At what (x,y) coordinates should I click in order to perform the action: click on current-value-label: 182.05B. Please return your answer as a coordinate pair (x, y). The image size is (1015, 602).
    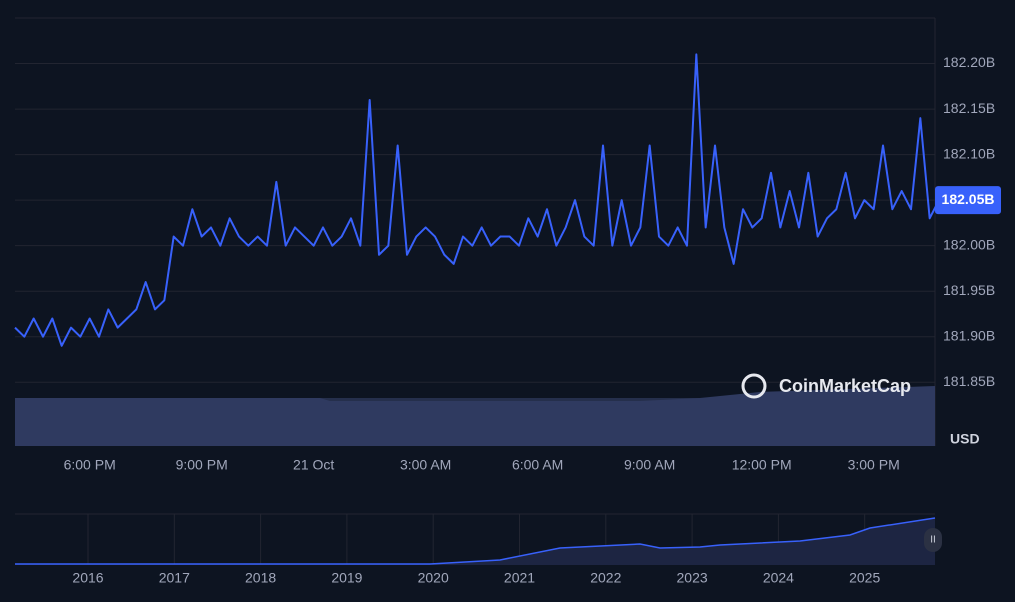
    Looking at the image, I should click on (968, 199).